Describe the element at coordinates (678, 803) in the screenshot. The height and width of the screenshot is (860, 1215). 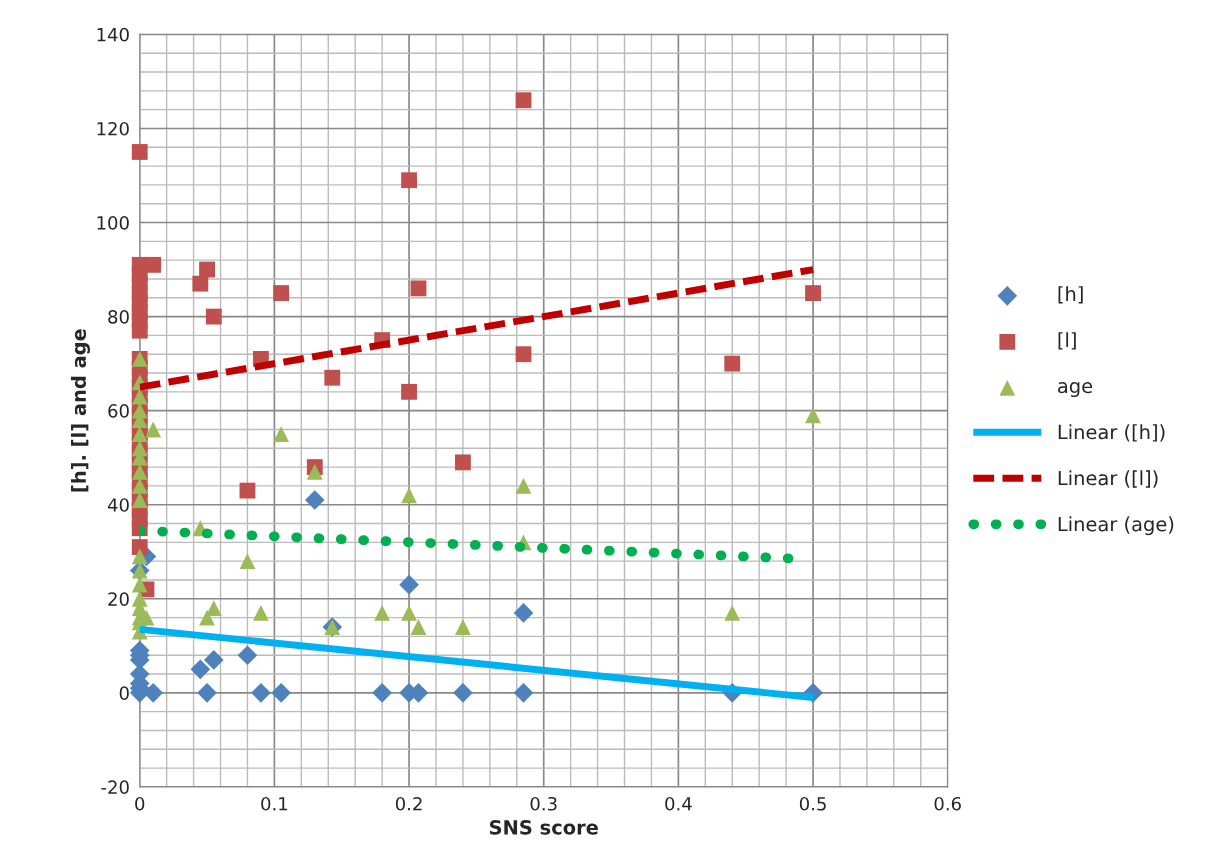
I see `x-tick-label: 0.4` at that location.